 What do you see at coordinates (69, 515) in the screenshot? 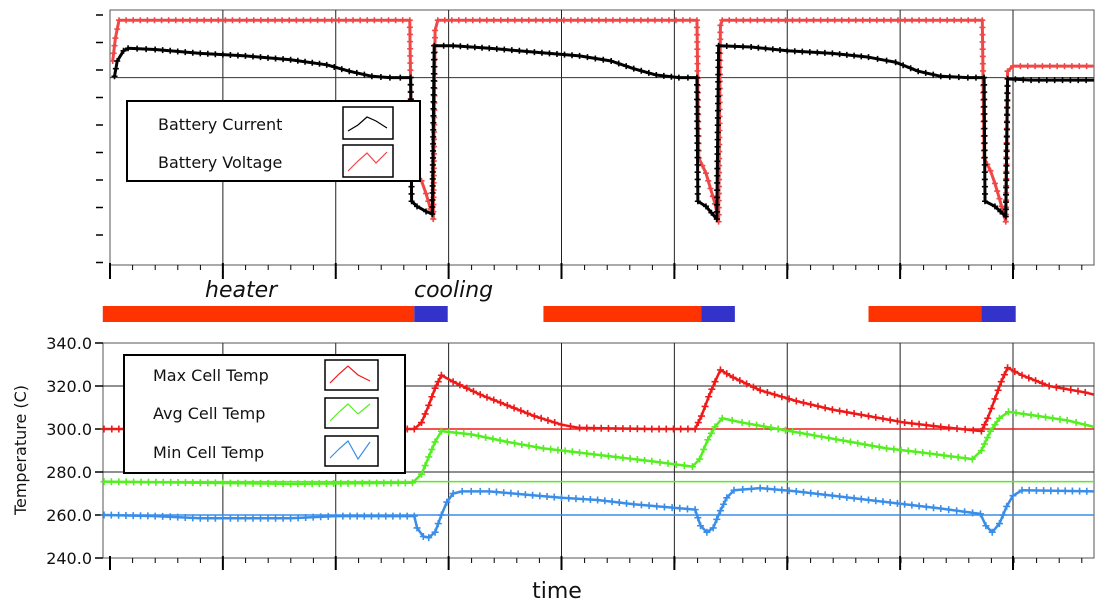
I see `y-tick-label: 260.0` at bounding box center [69, 515].